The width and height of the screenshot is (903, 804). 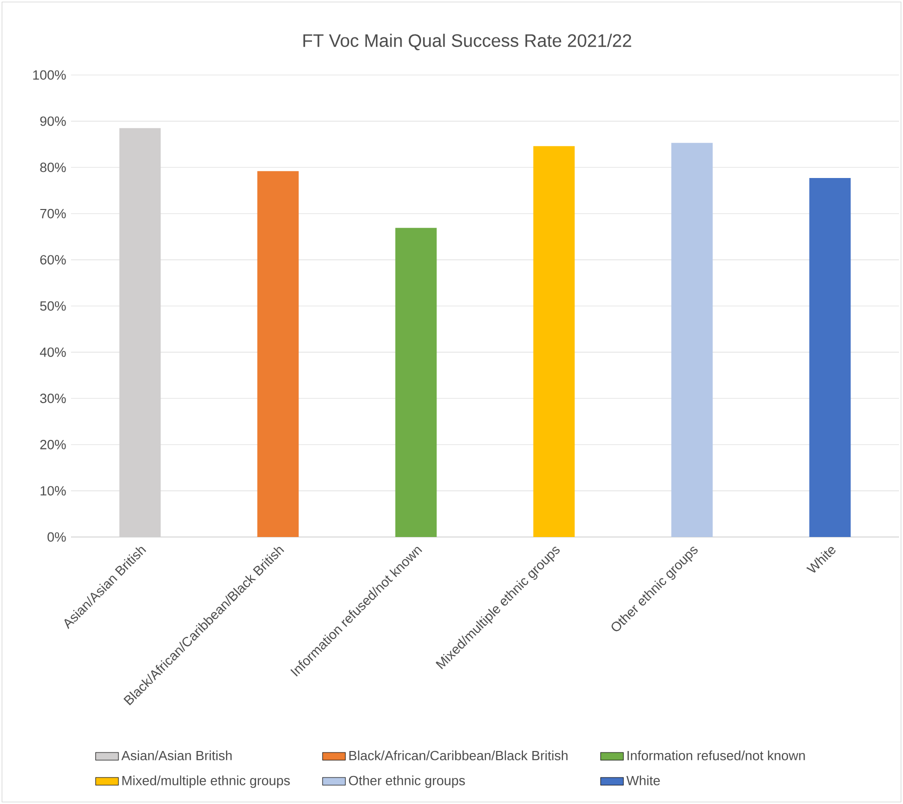 What do you see at coordinates (53, 167) in the screenshot?
I see `y-tick-label: 80%` at bounding box center [53, 167].